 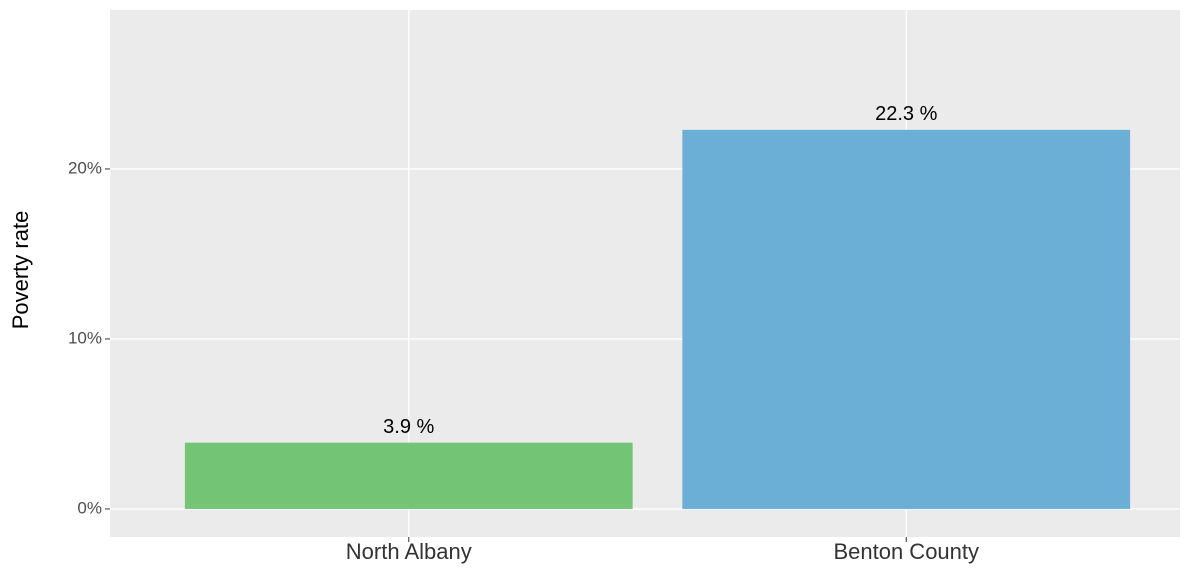 What do you see at coordinates (85, 167) in the screenshot?
I see `y-tick-label: 20%` at bounding box center [85, 167].